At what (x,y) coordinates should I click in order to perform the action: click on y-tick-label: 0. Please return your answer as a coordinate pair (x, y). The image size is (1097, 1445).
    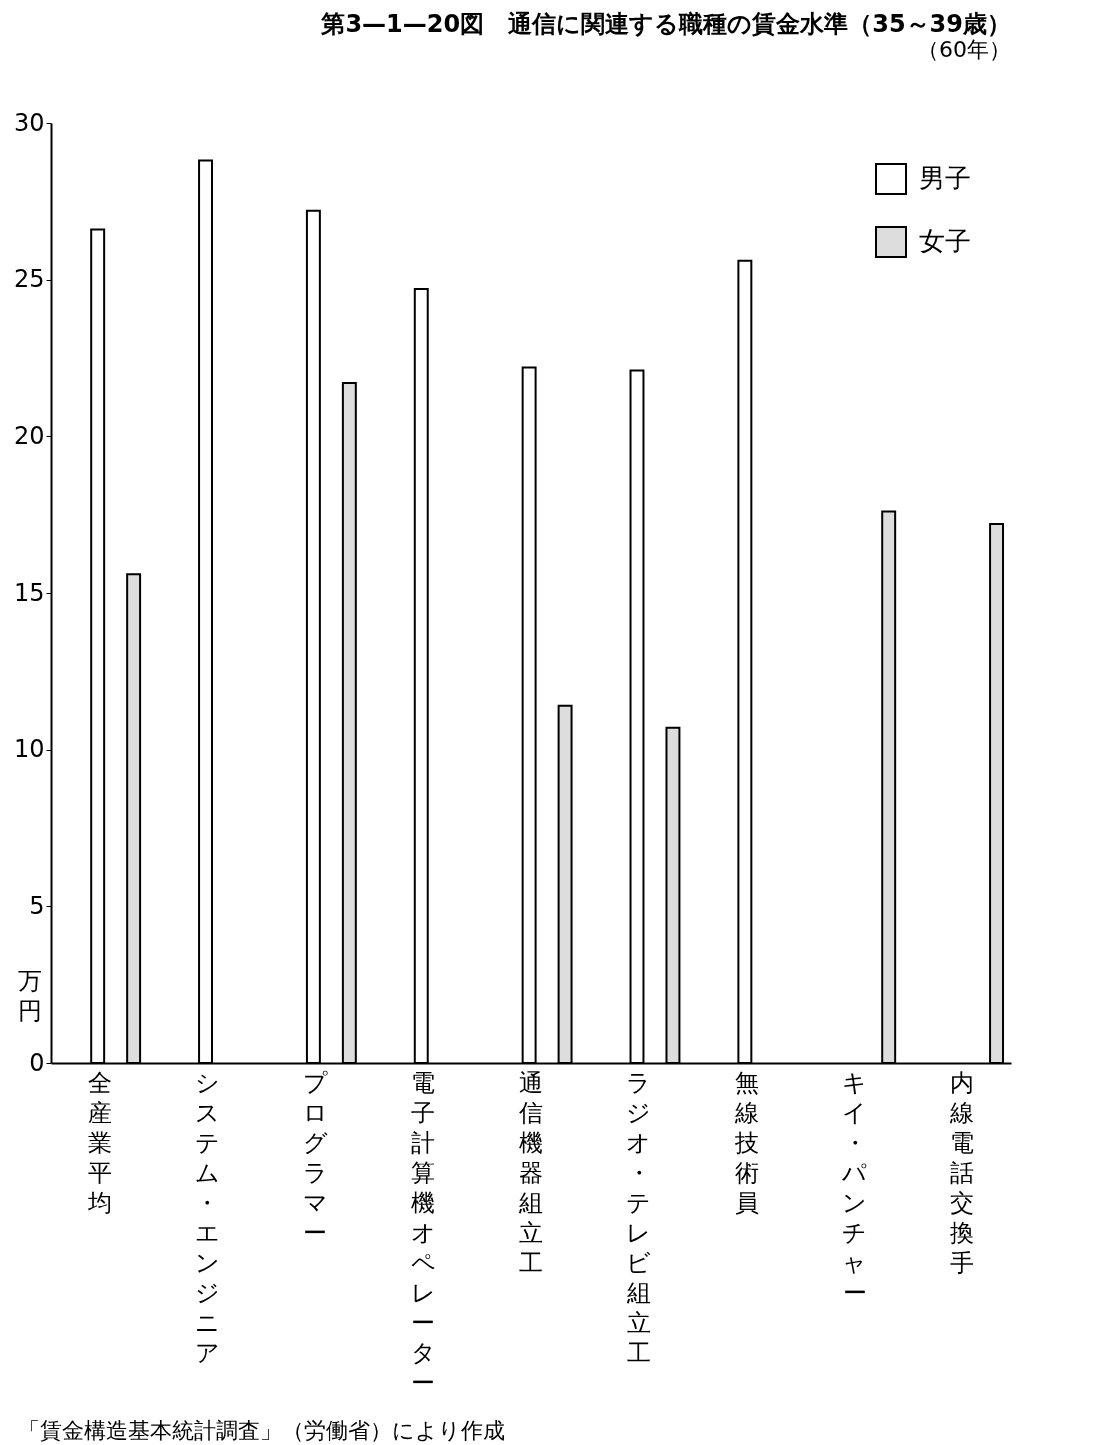
    Looking at the image, I should click on (37, 1062).